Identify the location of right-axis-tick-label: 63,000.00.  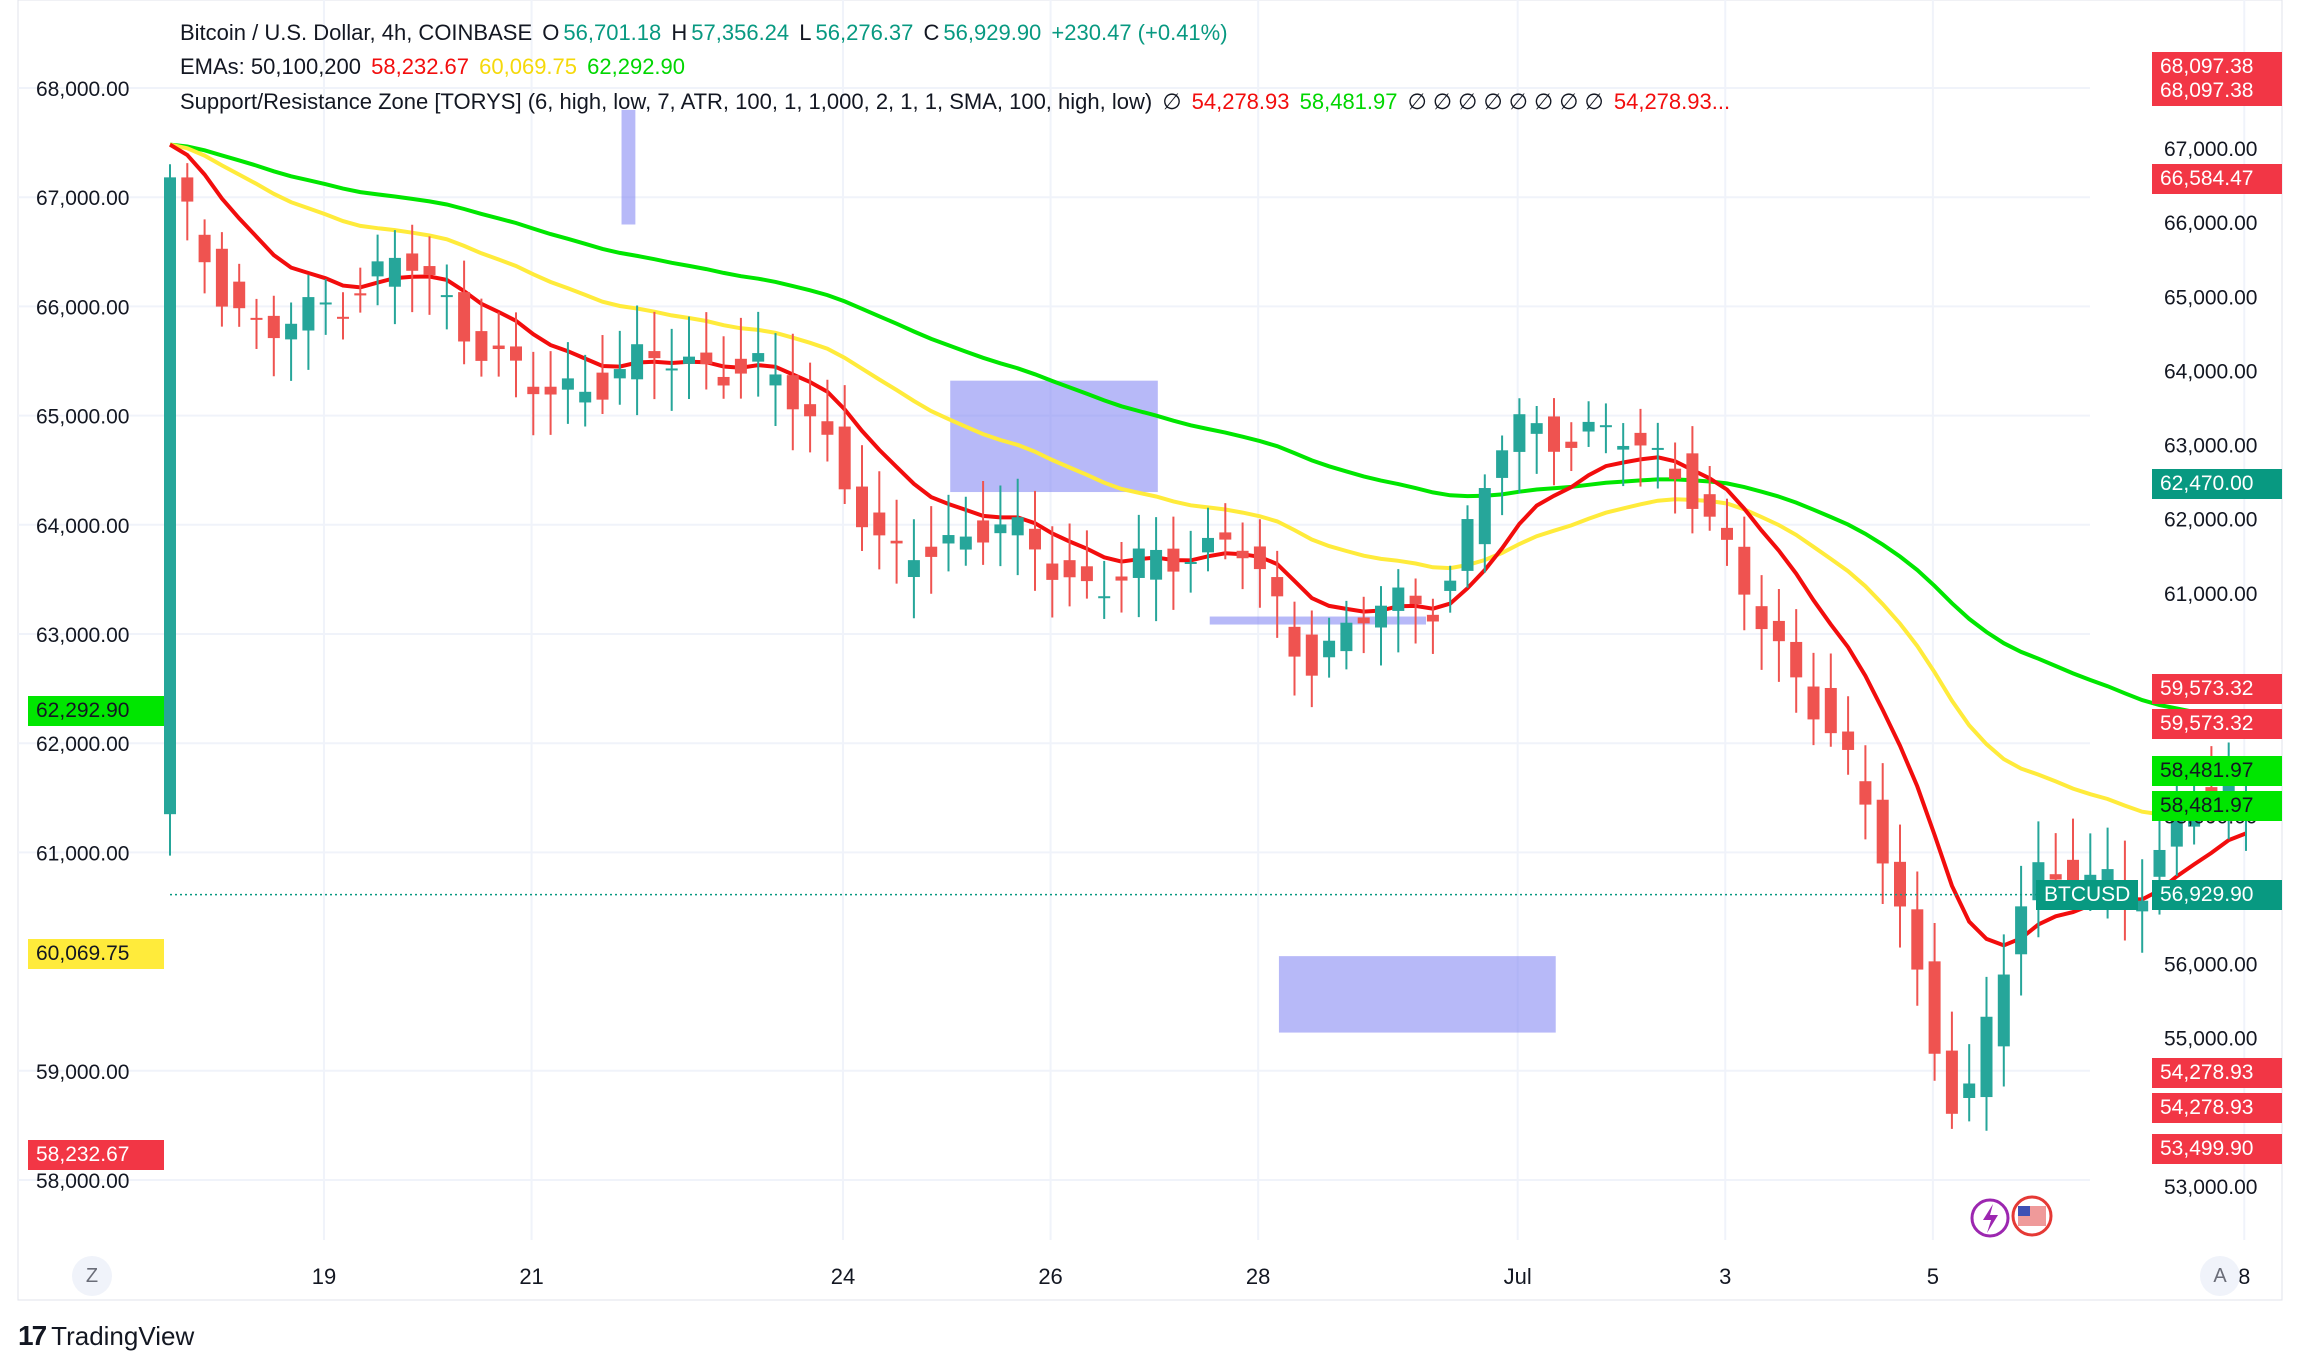
(2210, 446).